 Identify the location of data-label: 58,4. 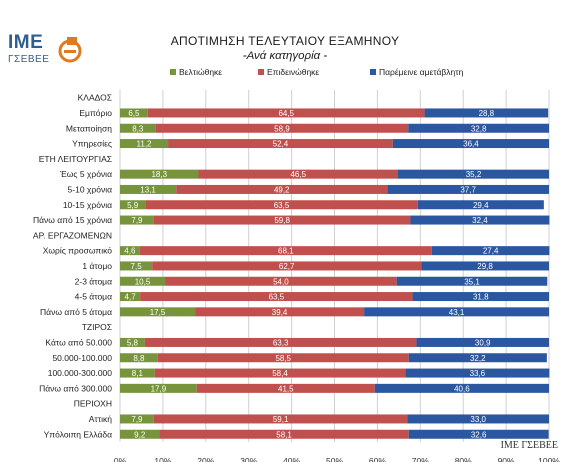
(280, 373).